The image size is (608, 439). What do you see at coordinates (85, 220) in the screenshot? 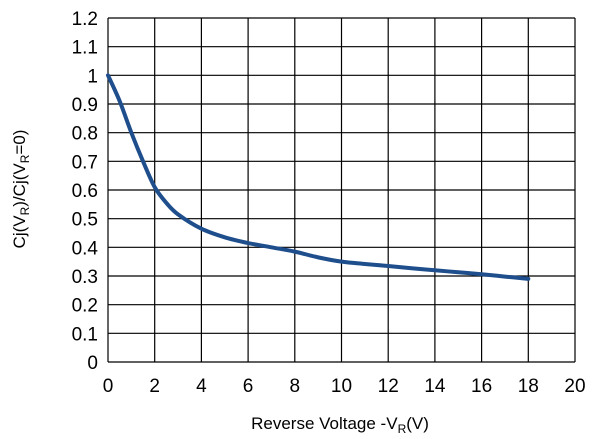
I see `y-tick-label: 0.5` at bounding box center [85, 220].